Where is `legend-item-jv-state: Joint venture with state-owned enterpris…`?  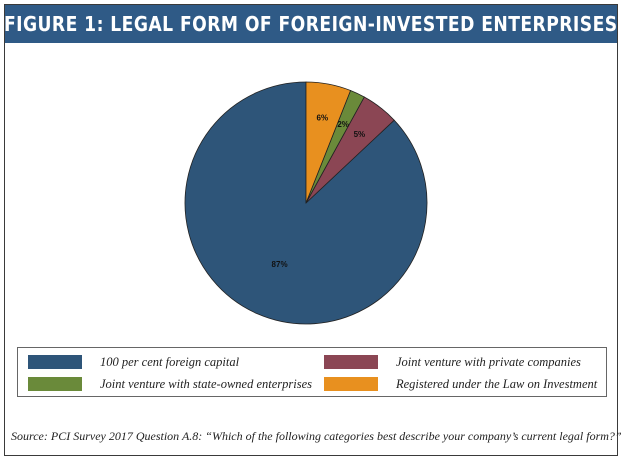 legend-item-jv-state: Joint venture with state-owned enterpris… is located at coordinates (170, 384).